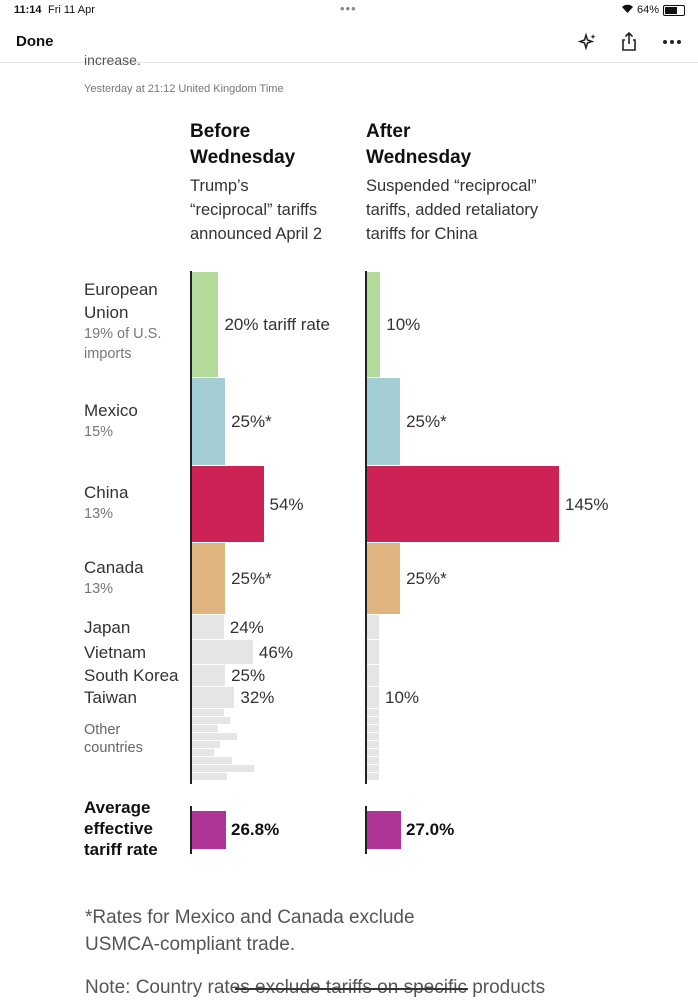 The image size is (698, 1001). Describe the element at coordinates (463, 504) in the screenshot. I see `bar-after-china` at that location.